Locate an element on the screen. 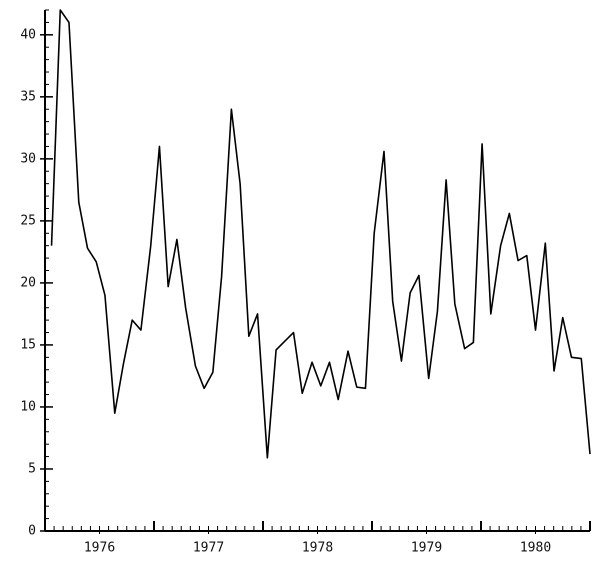 The image size is (600, 564). x-tick-label: 1978 is located at coordinates (317, 548).